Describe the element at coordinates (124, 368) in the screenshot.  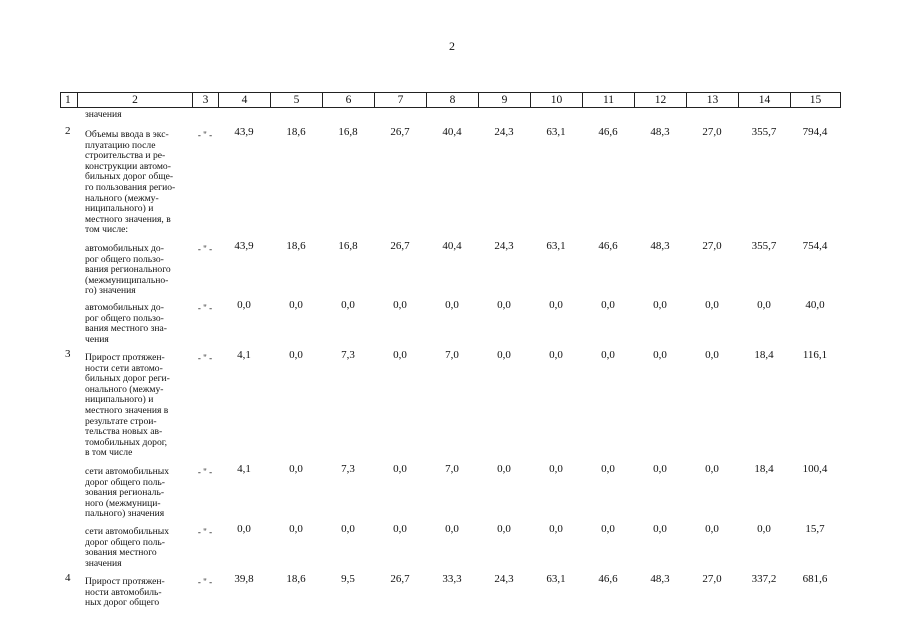
I see `description-line: ности сети автомо-` at that location.